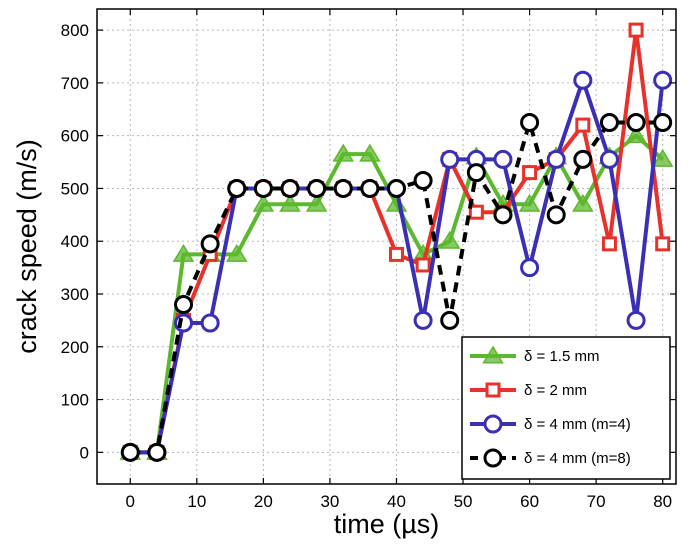 The height and width of the screenshot is (546, 691). I want to click on y-tick-label: 100, so click(75, 400).